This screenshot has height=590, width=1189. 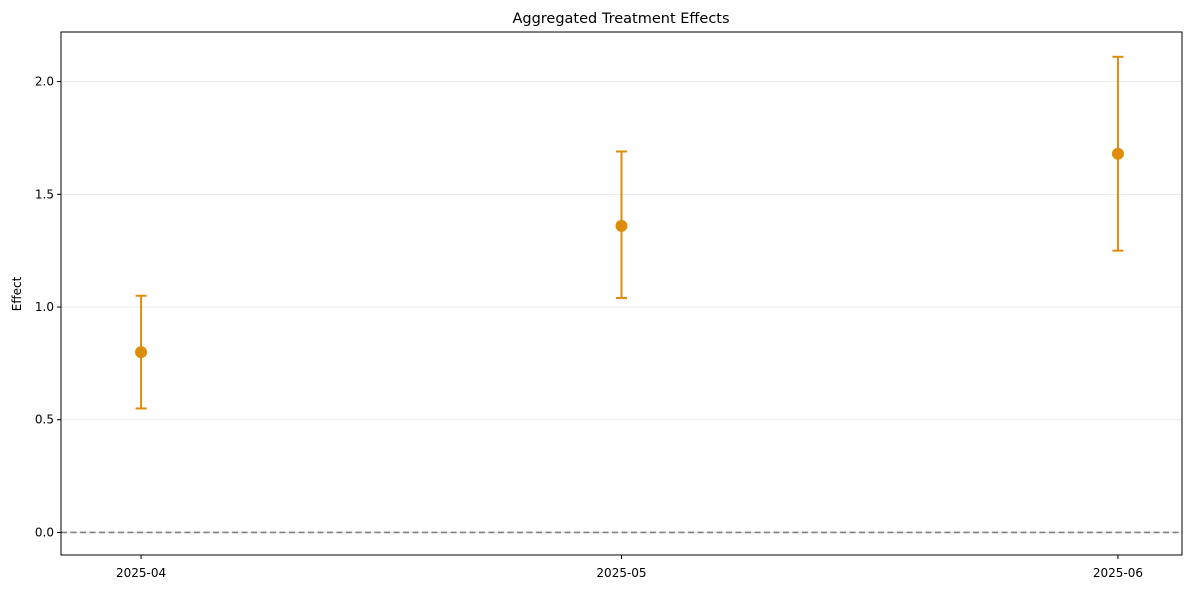 I want to click on y-tick-label: 0.0, so click(x=44, y=532).